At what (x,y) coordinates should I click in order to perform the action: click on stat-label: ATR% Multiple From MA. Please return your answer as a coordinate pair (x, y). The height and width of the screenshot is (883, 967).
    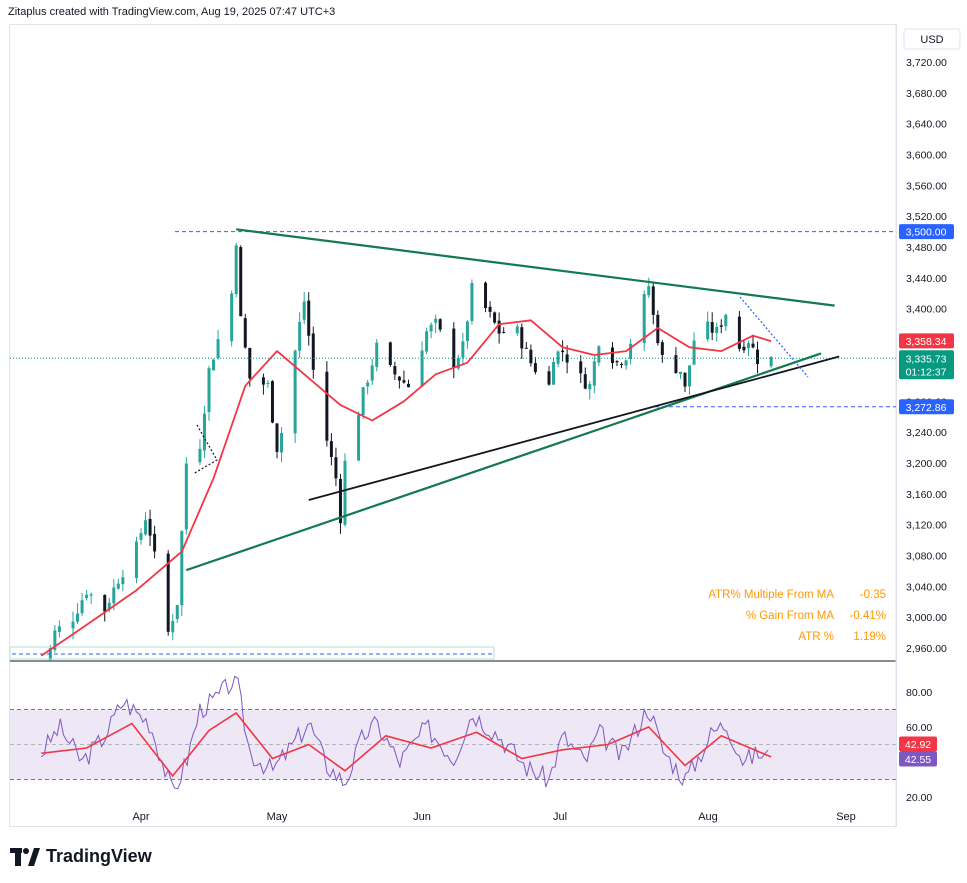
    Looking at the image, I should click on (771, 595).